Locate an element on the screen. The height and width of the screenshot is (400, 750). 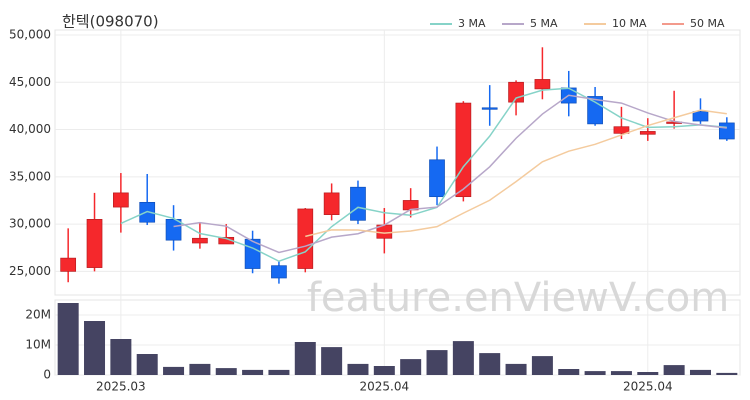
x-tick-label: 2025.03 is located at coordinates (121, 387).